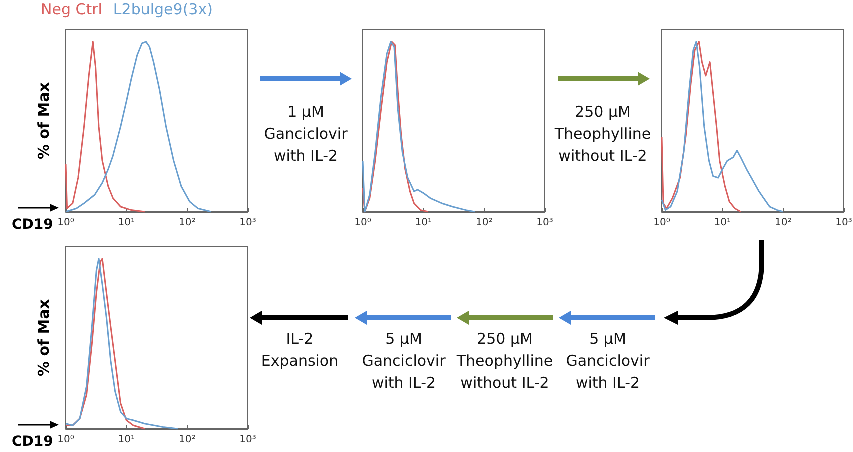 The height and width of the screenshot is (452, 853). Describe the element at coordinates (163, 9) in the screenshot. I see `text: L2bulge9(3x)` at that location.